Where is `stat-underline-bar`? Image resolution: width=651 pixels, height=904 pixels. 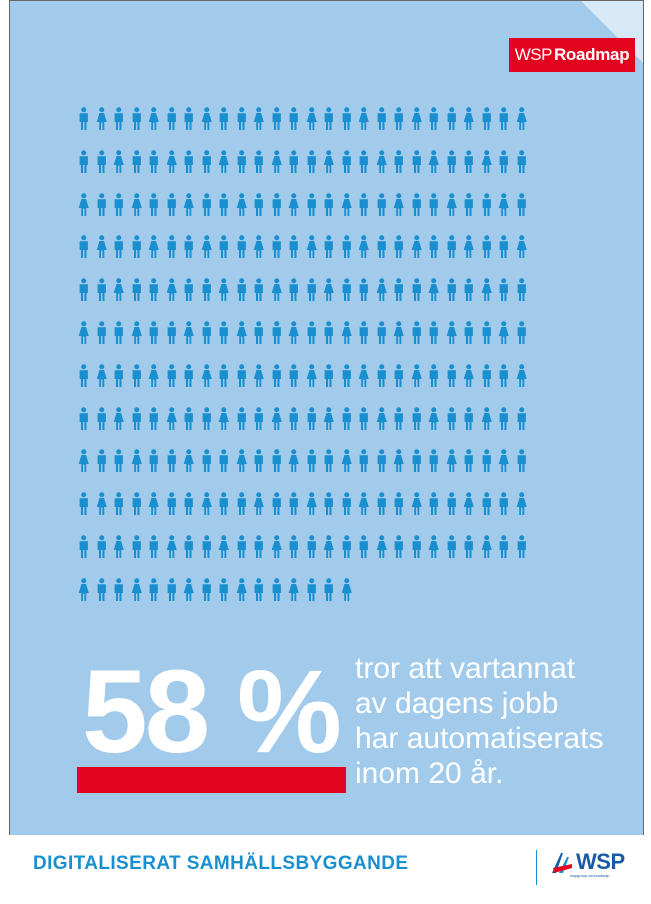
stat-underline-bar is located at coordinates (211, 780).